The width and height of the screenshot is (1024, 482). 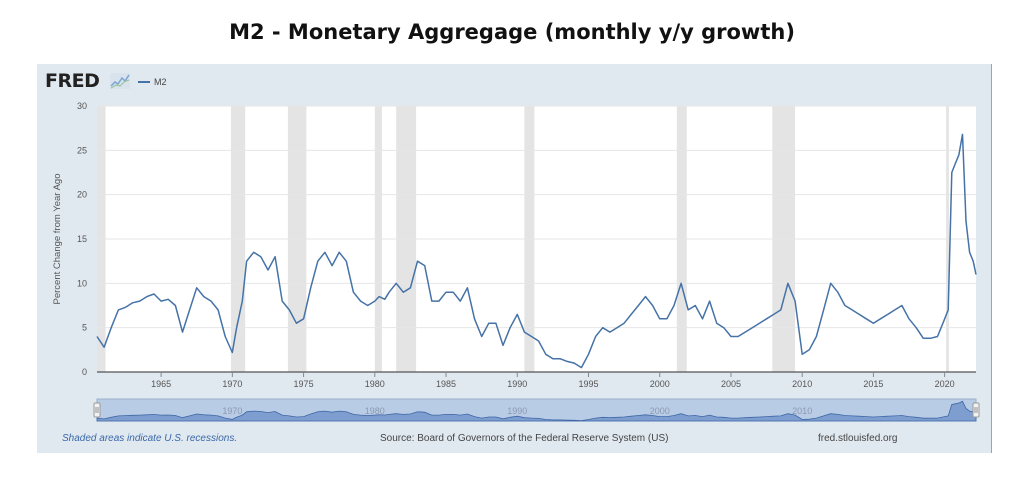 I want to click on y-axis-label: Percent Change from Year Ago, so click(x=57, y=239).